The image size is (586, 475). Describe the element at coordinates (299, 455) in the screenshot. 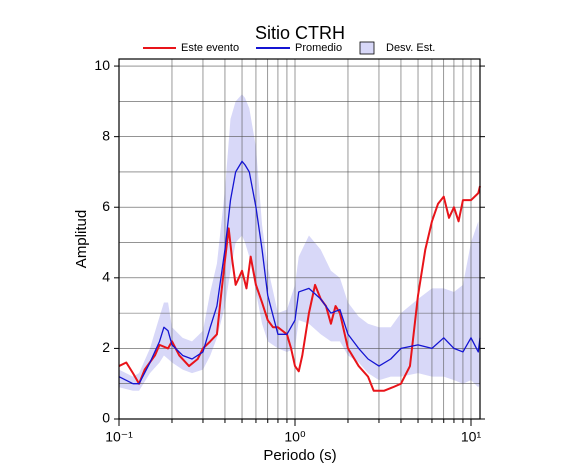

I see `x-axis-label: Periodo (s)` at that location.